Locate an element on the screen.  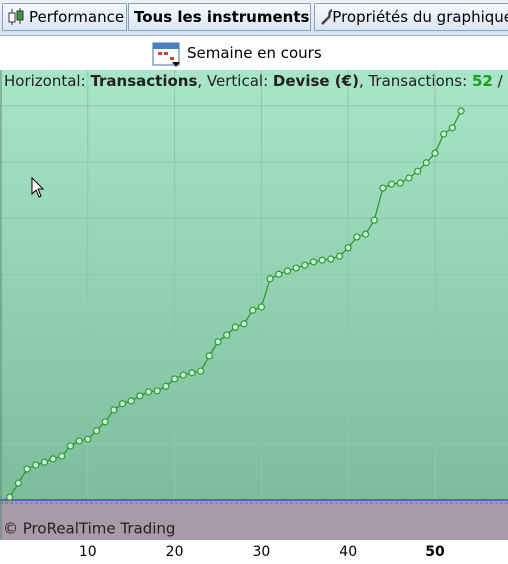
x-axis-label: Transactions is located at coordinates (143, 81).